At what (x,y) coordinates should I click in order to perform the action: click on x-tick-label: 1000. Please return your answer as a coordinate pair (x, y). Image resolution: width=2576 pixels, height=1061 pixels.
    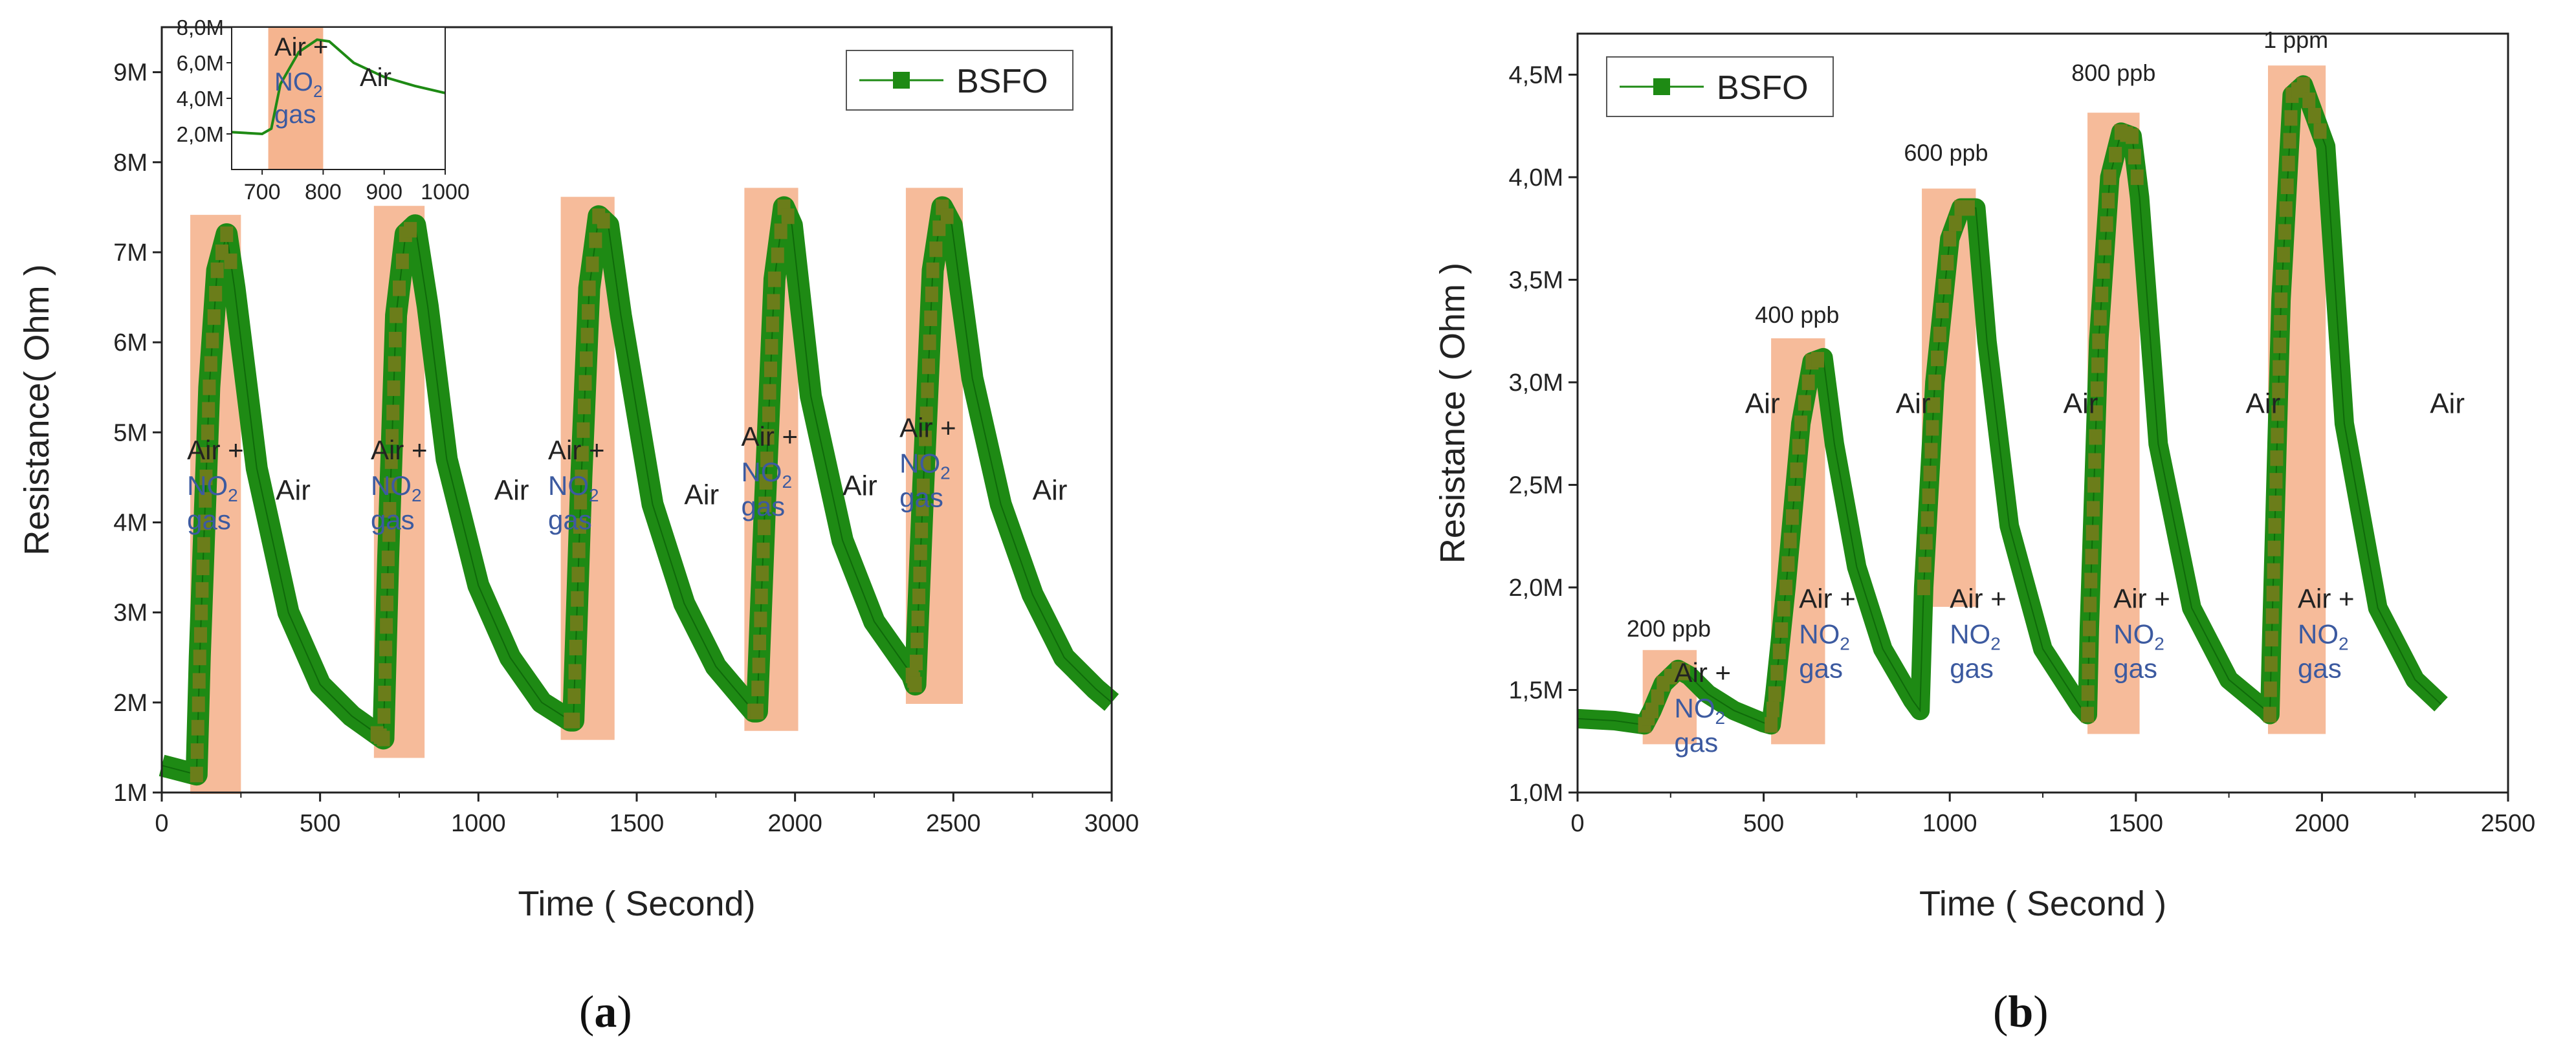
    Looking at the image, I should click on (479, 824).